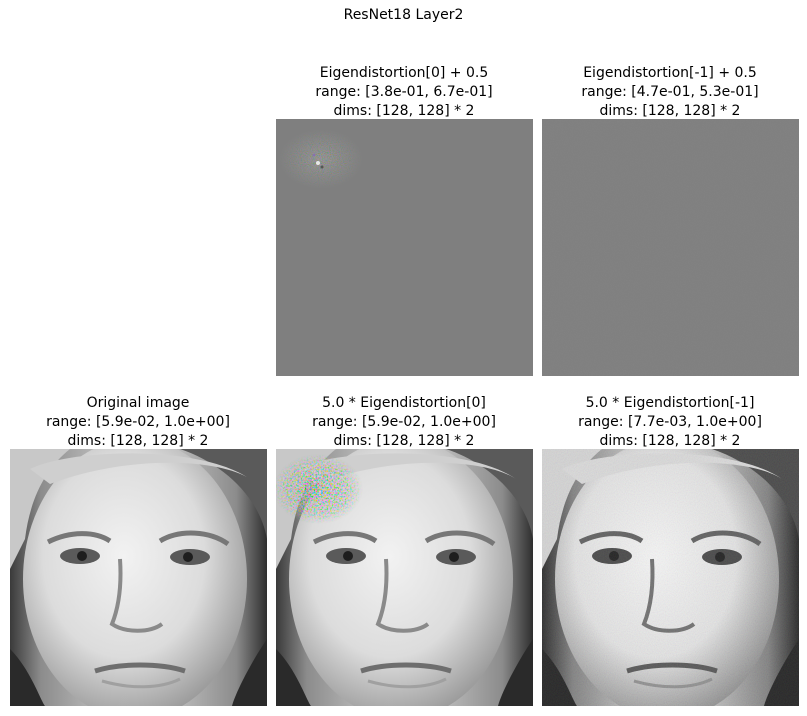  Describe the element at coordinates (404, 577) in the screenshot. I see `distorted-portrait-eig0-image` at that location.